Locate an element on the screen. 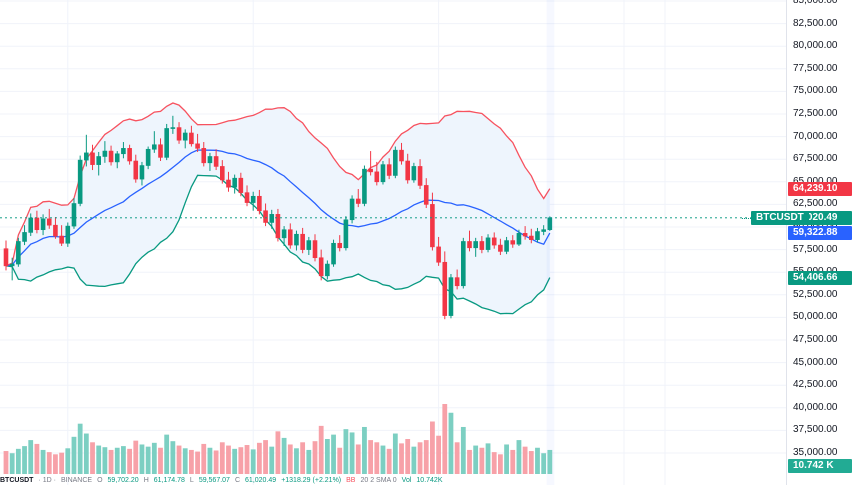 The width and height of the screenshot is (852, 485). lower-band-price-tag: 54,406.66 is located at coordinates (820, 277).